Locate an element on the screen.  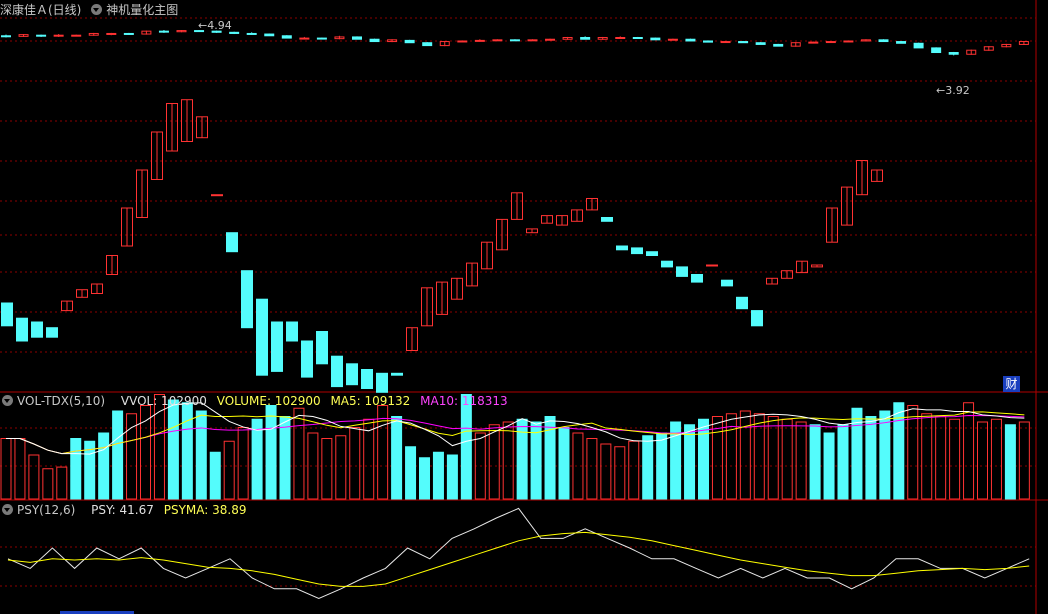
psyma-line is located at coordinates (518, 559).